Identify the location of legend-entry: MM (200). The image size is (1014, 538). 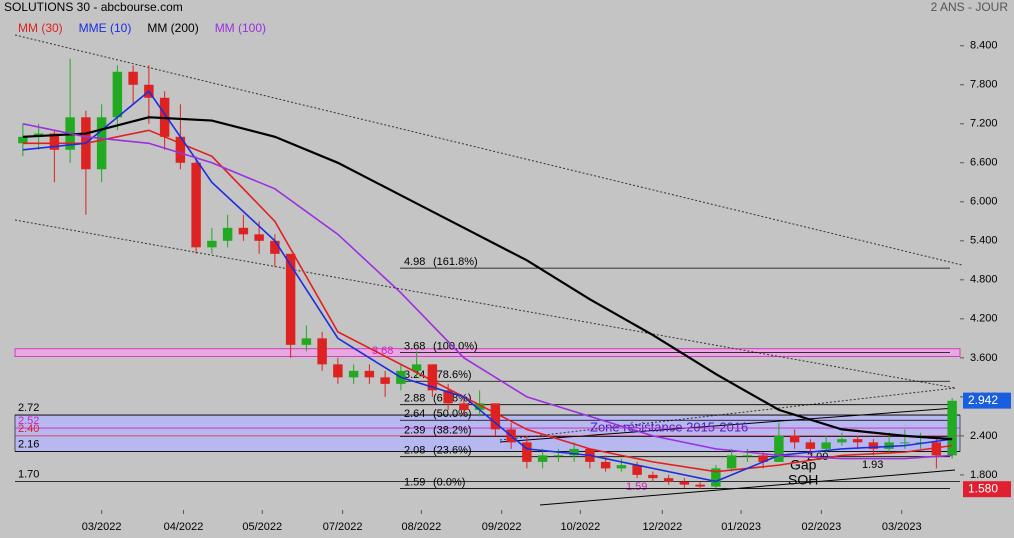
(172, 28).